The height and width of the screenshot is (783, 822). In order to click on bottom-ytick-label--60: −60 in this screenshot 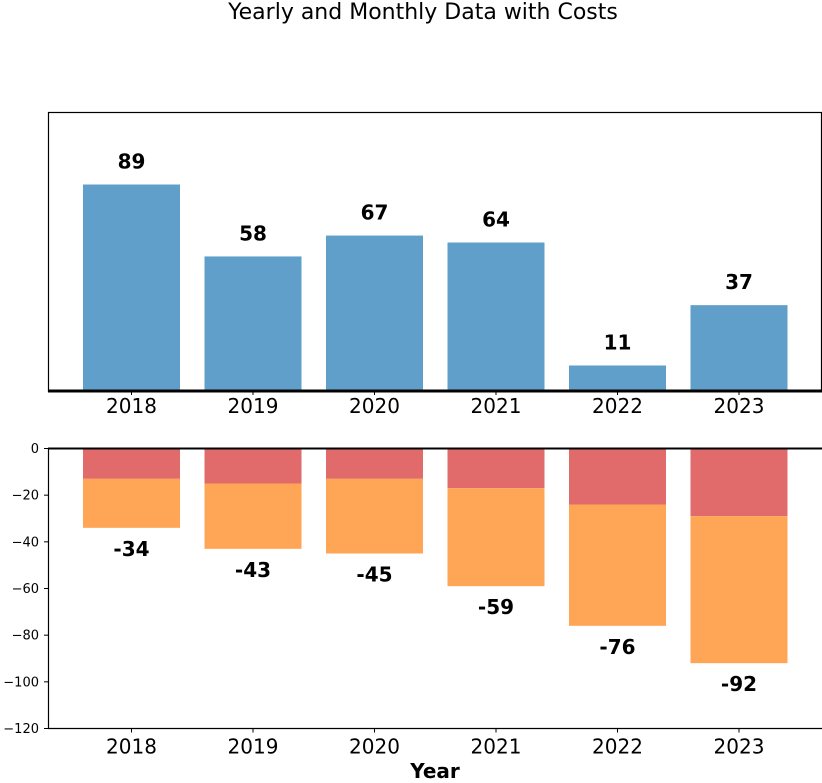, I will do `click(25, 589)`.